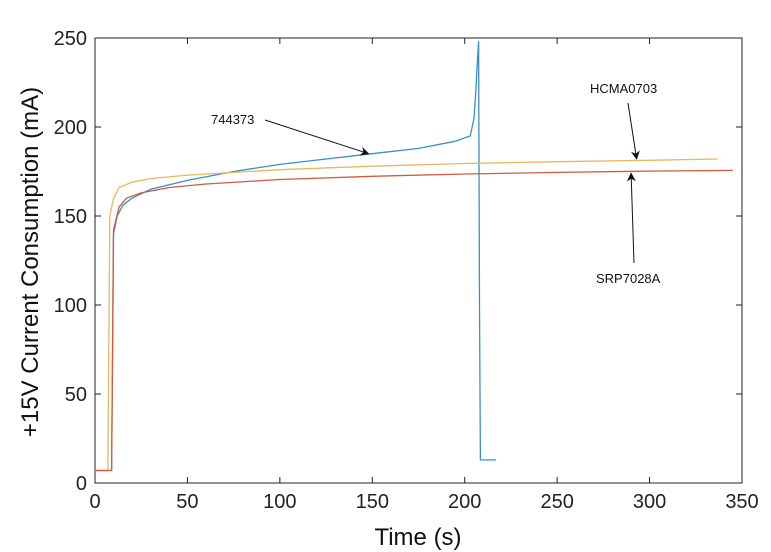  What do you see at coordinates (30, 262) in the screenshot?
I see `y-axis-title: +15V Current Consumption (mA)` at bounding box center [30, 262].